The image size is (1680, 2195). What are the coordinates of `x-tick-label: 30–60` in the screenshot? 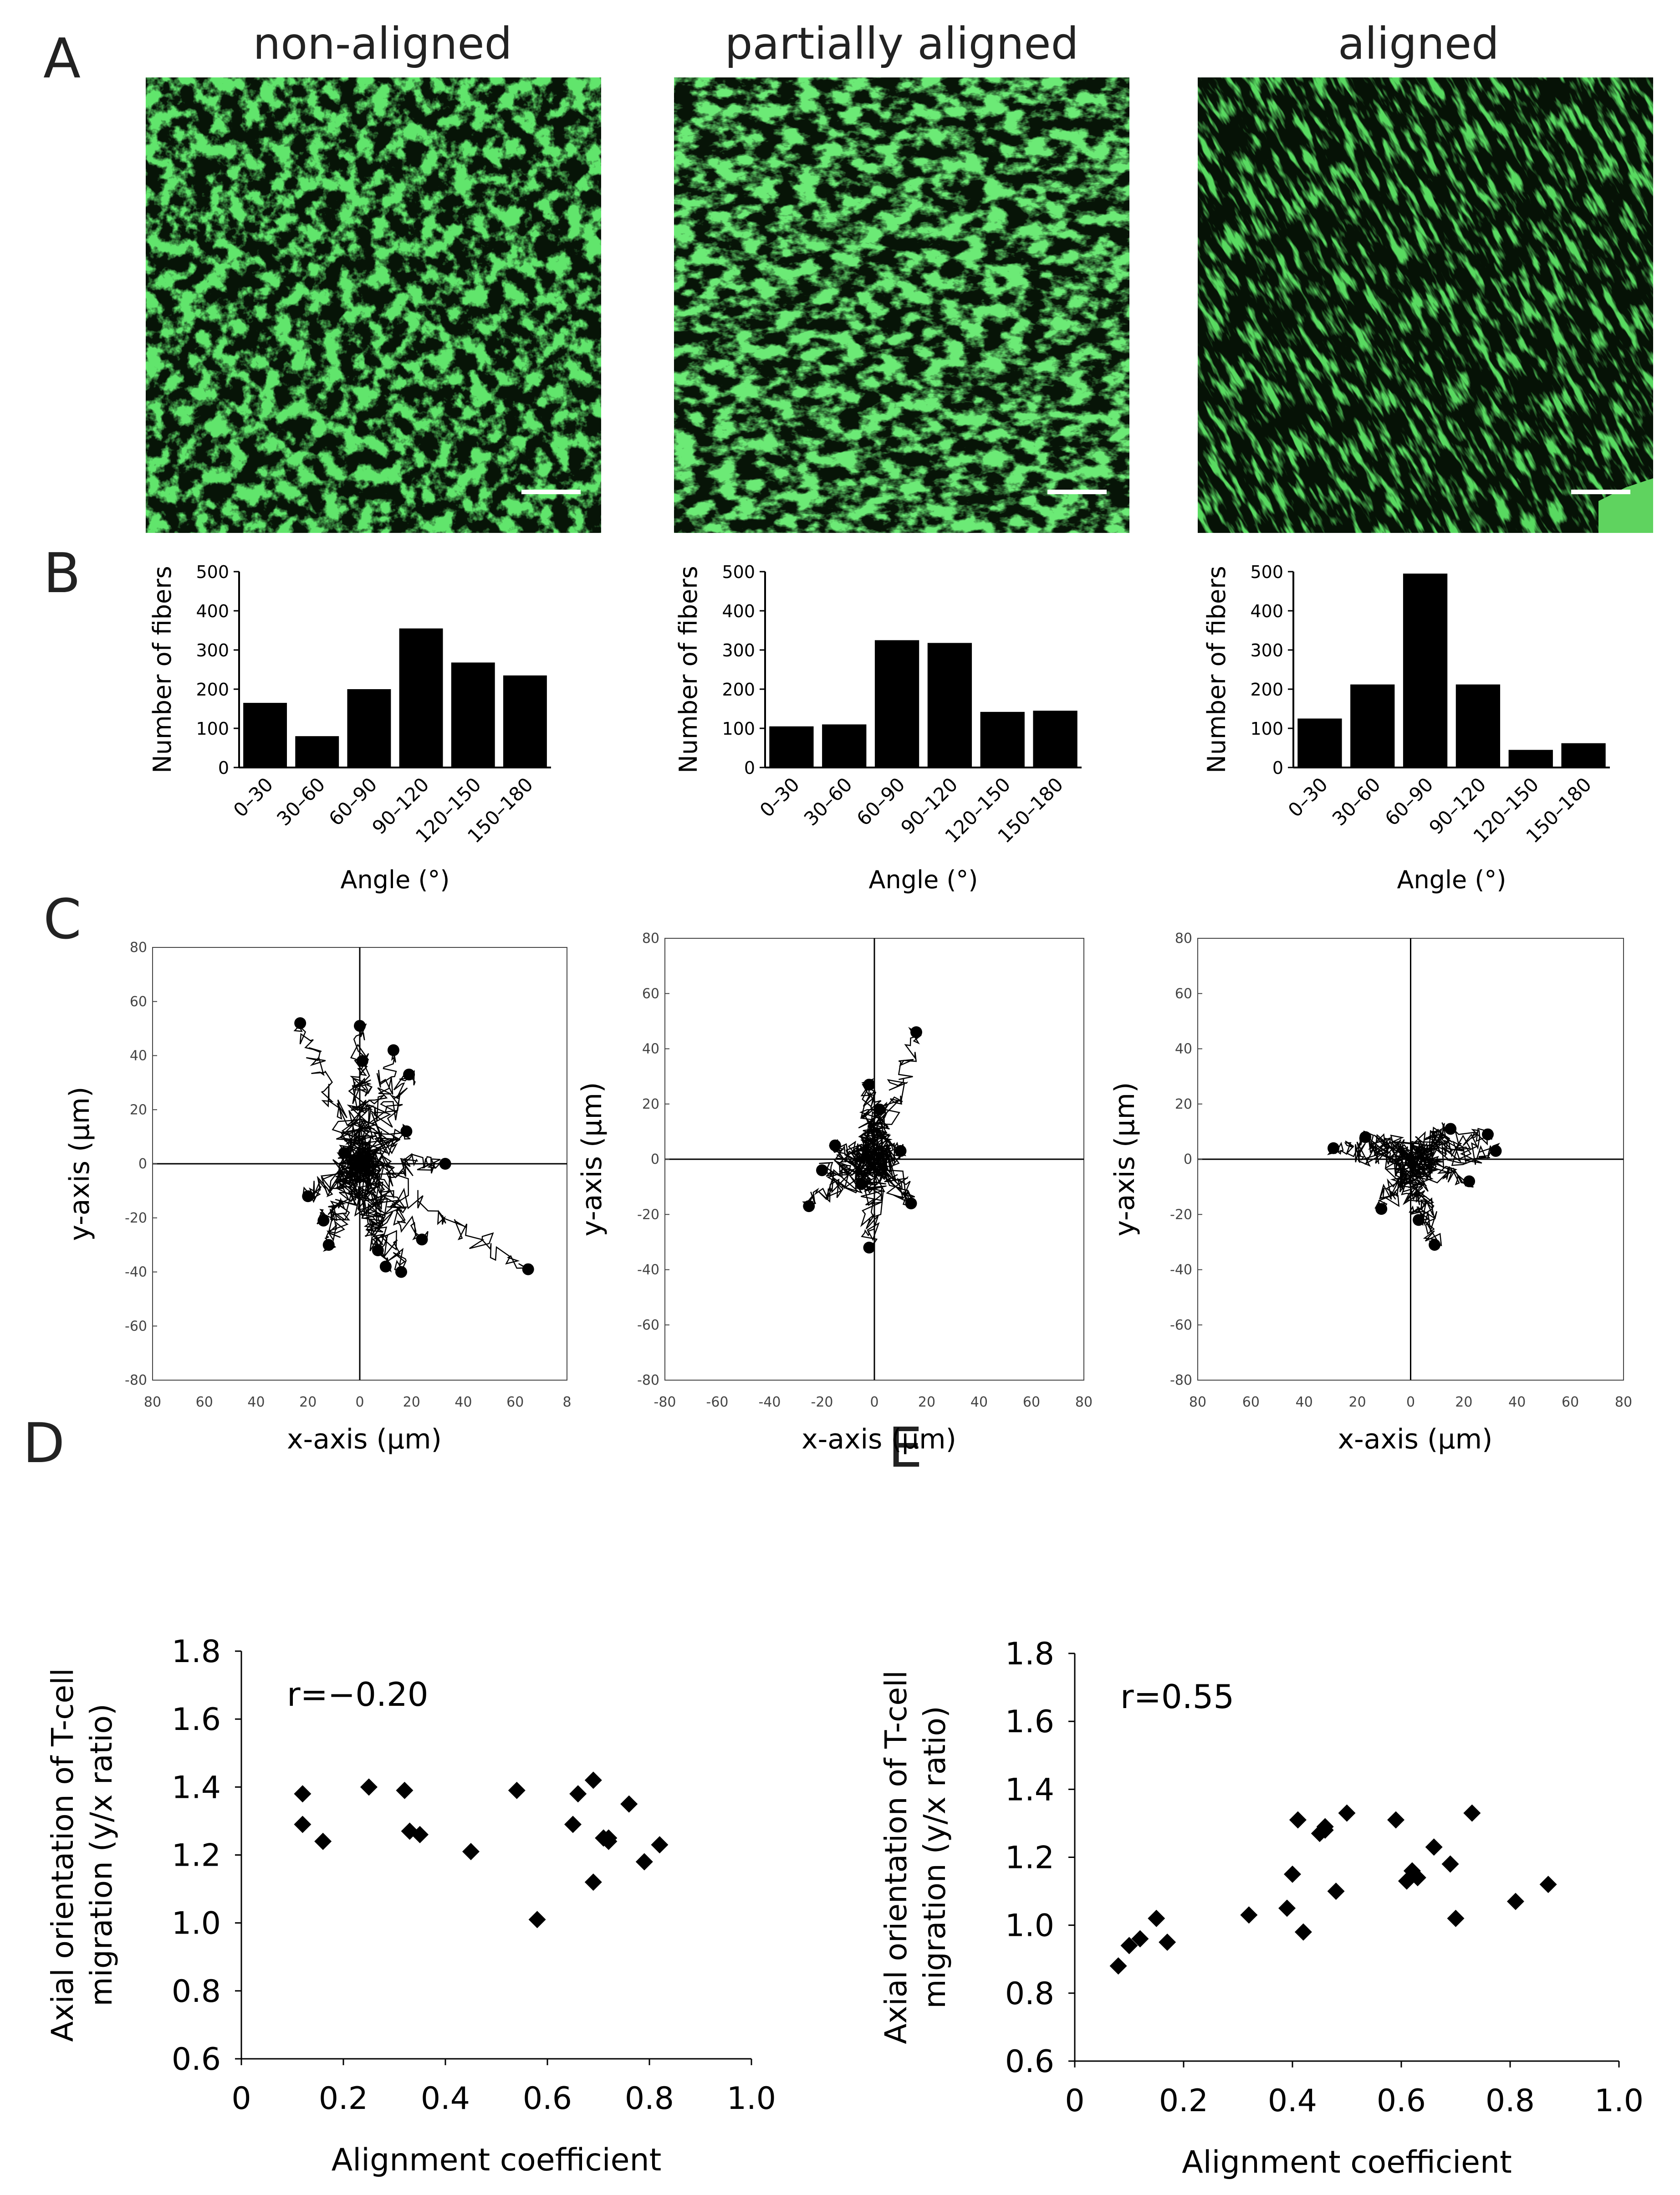 It's located at (300, 801).